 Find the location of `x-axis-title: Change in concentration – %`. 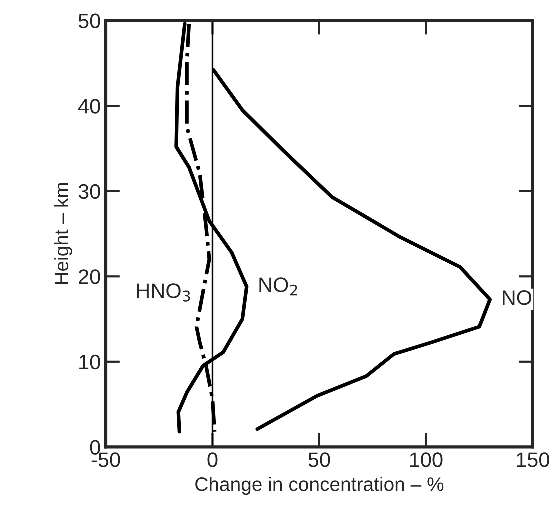

x-axis-title: Change in concentration – % is located at coordinates (320, 486).